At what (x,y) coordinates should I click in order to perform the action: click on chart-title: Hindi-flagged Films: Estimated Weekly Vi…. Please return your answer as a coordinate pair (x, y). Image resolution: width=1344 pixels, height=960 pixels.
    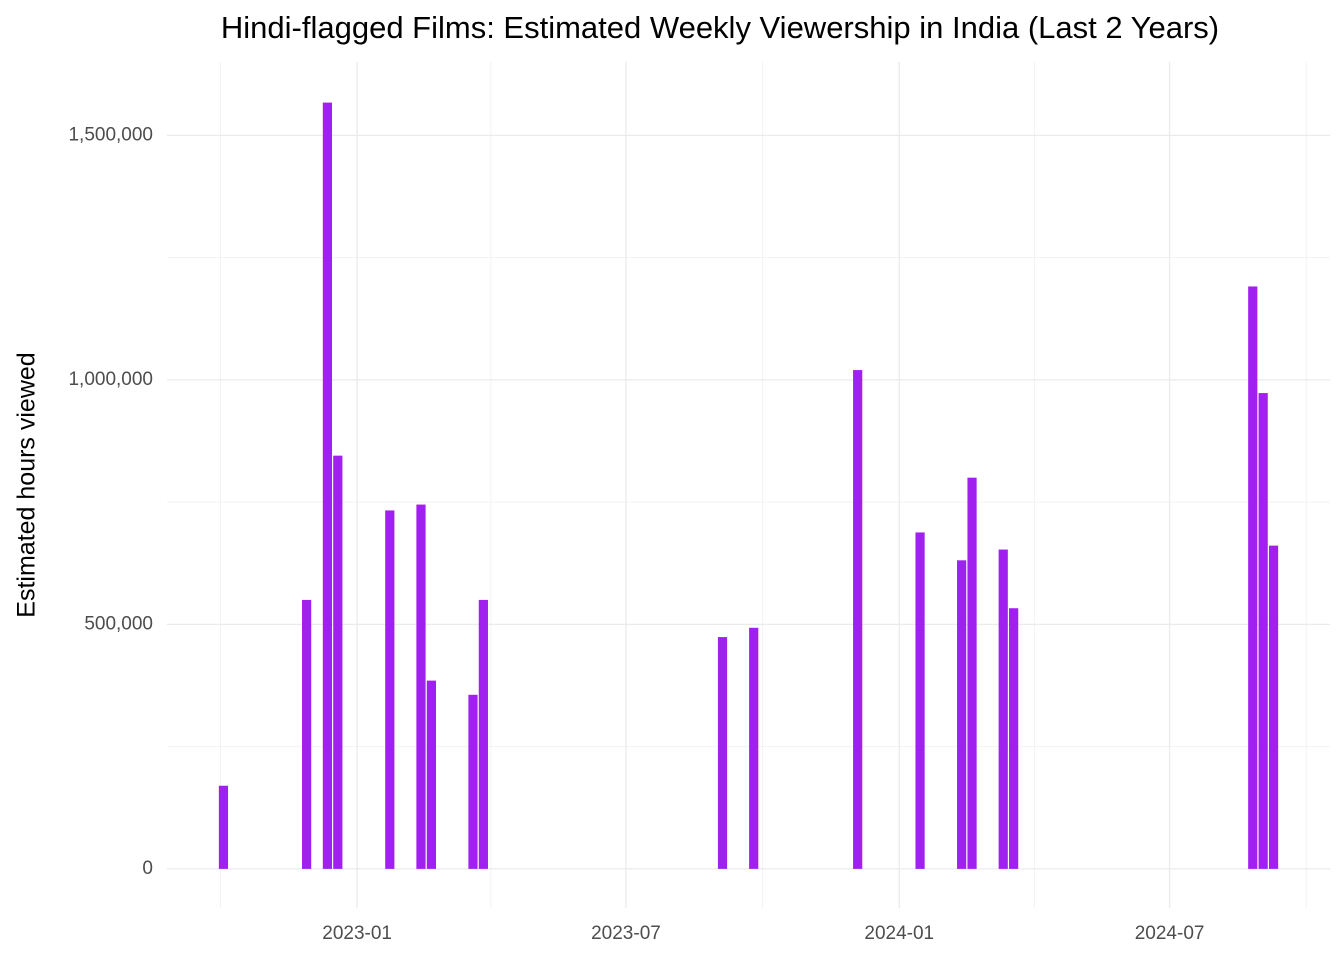
    Looking at the image, I should click on (720, 27).